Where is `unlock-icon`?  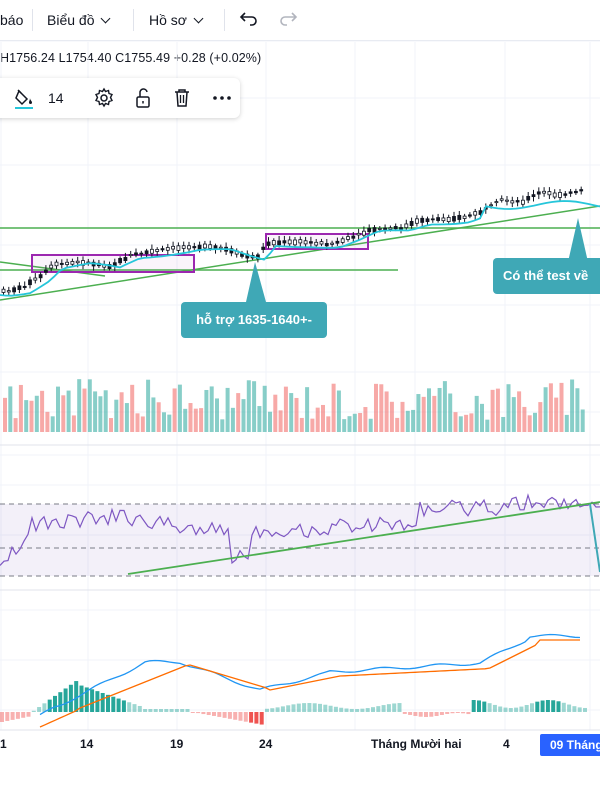
unlock-icon is located at coordinates (143, 98).